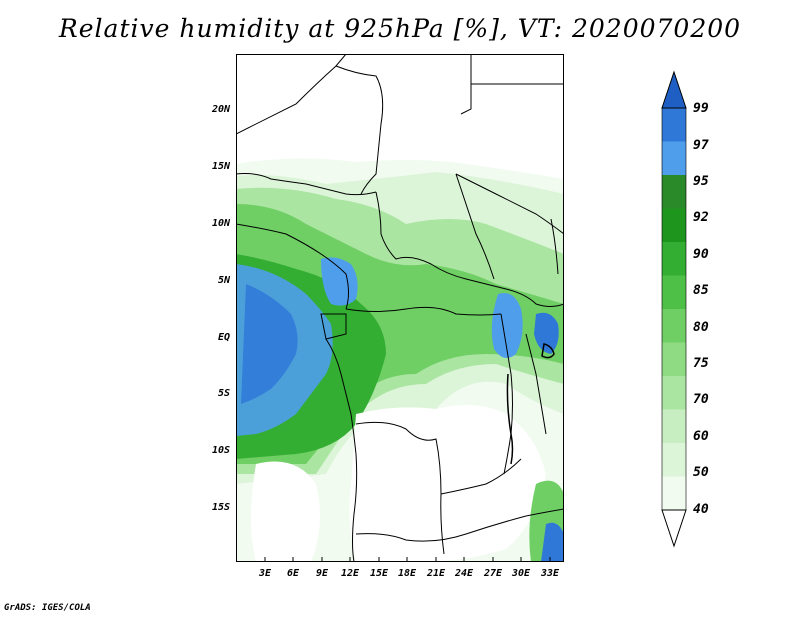  I want to click on lon-label-12e: 12E, so click(350, 573).